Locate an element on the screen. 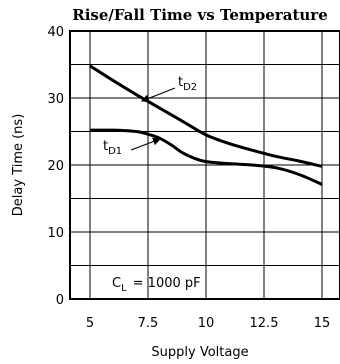  x-tick-labels: 5 7.5 10 12.5 15 is located at coordinates (208, 323).